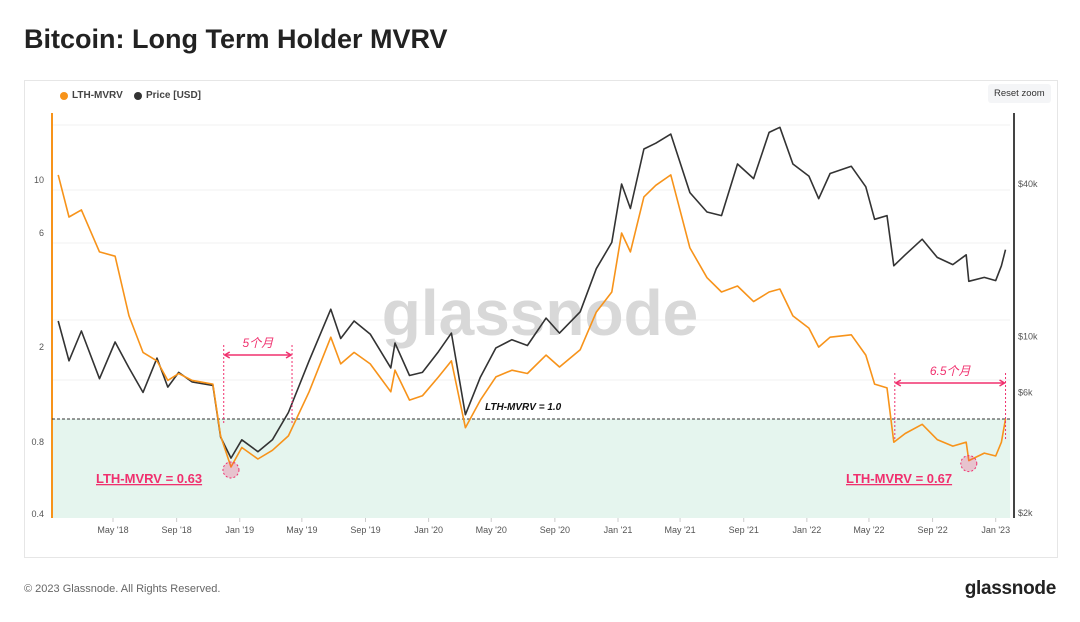 This screenshot has height=622, width=1080. What do you see at coordinates (523, 407) in the screenshot?
I see `threshold-label: LTH-MVRV = 1.0` at bounding box center [523, 407].